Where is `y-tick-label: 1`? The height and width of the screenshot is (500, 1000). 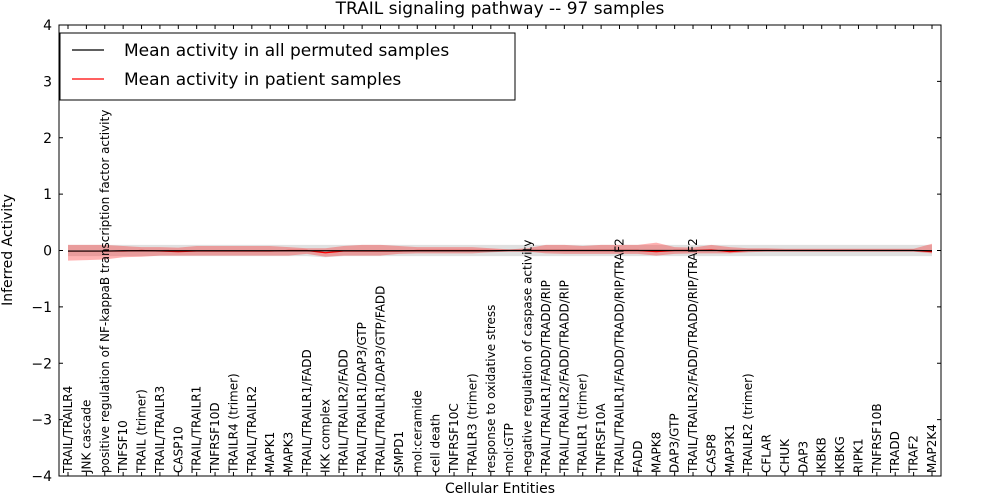
y-tick-label: 1 is located at coordinates (47, 195).